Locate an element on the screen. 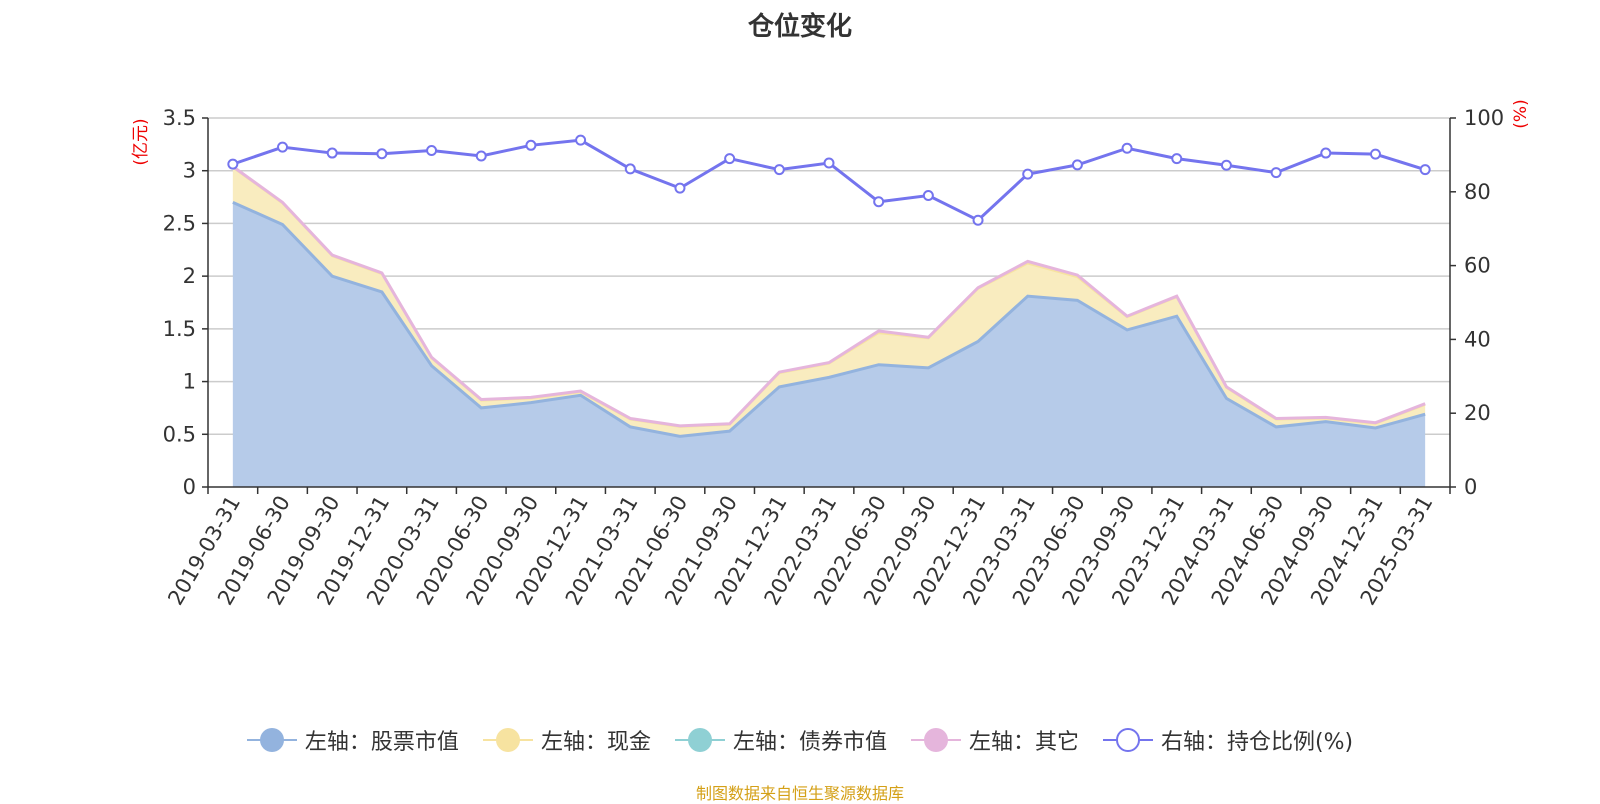  y-left-tick-label: 1 is located at coordinates (189, 382).